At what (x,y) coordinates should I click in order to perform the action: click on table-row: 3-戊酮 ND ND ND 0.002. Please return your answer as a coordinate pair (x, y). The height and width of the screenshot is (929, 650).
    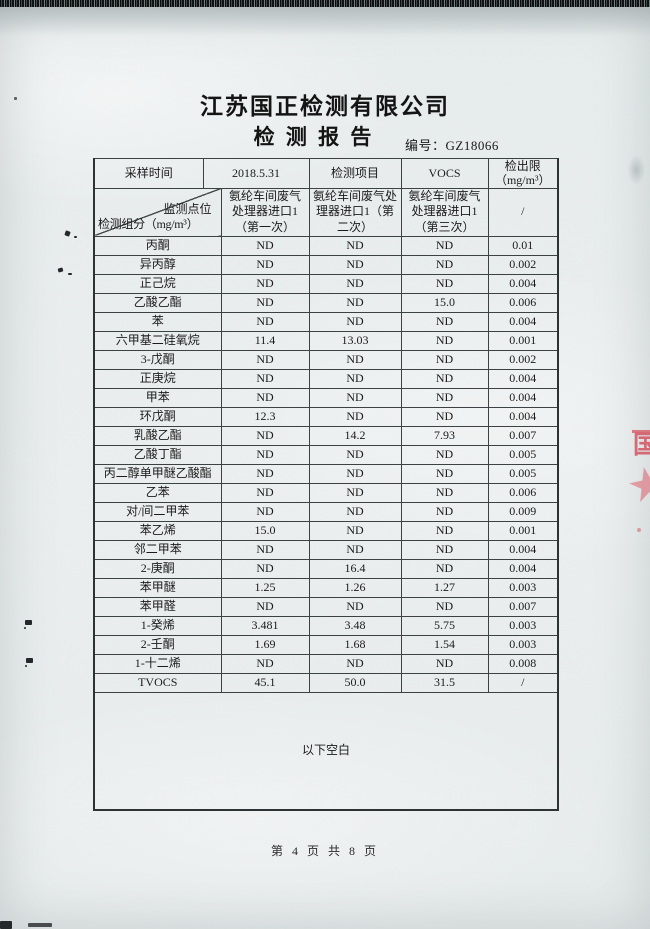
    Looking at the image, I should click on (326, 359).